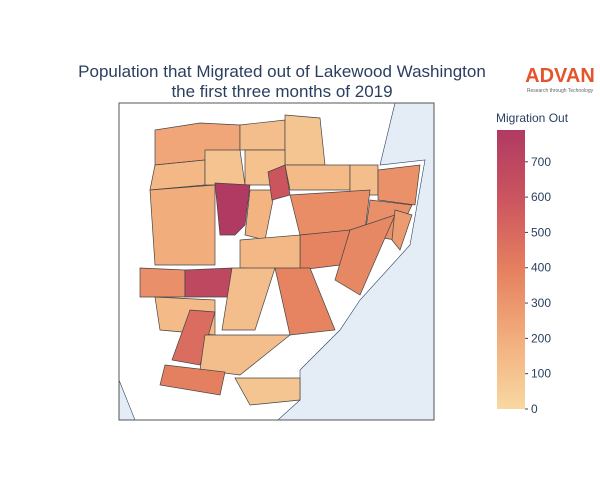  Describe the element at coordinates (511, 269) in the screenshot. I see `colorbar` at that location.